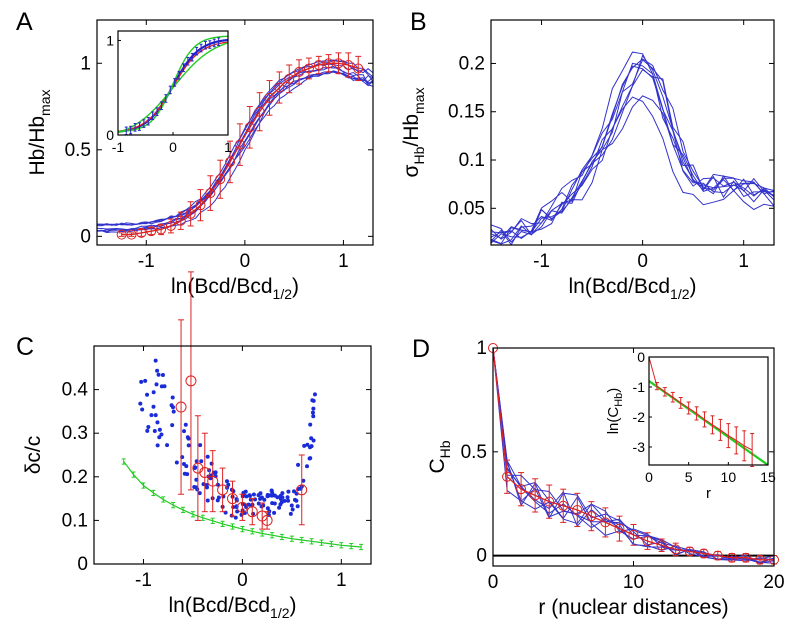 The height and width of the screenshot is (629, 800). What do you see at coordinates (25, 347) in the screenshot?
I see `panel-c-letter: C` at bounding box center [25, 347].